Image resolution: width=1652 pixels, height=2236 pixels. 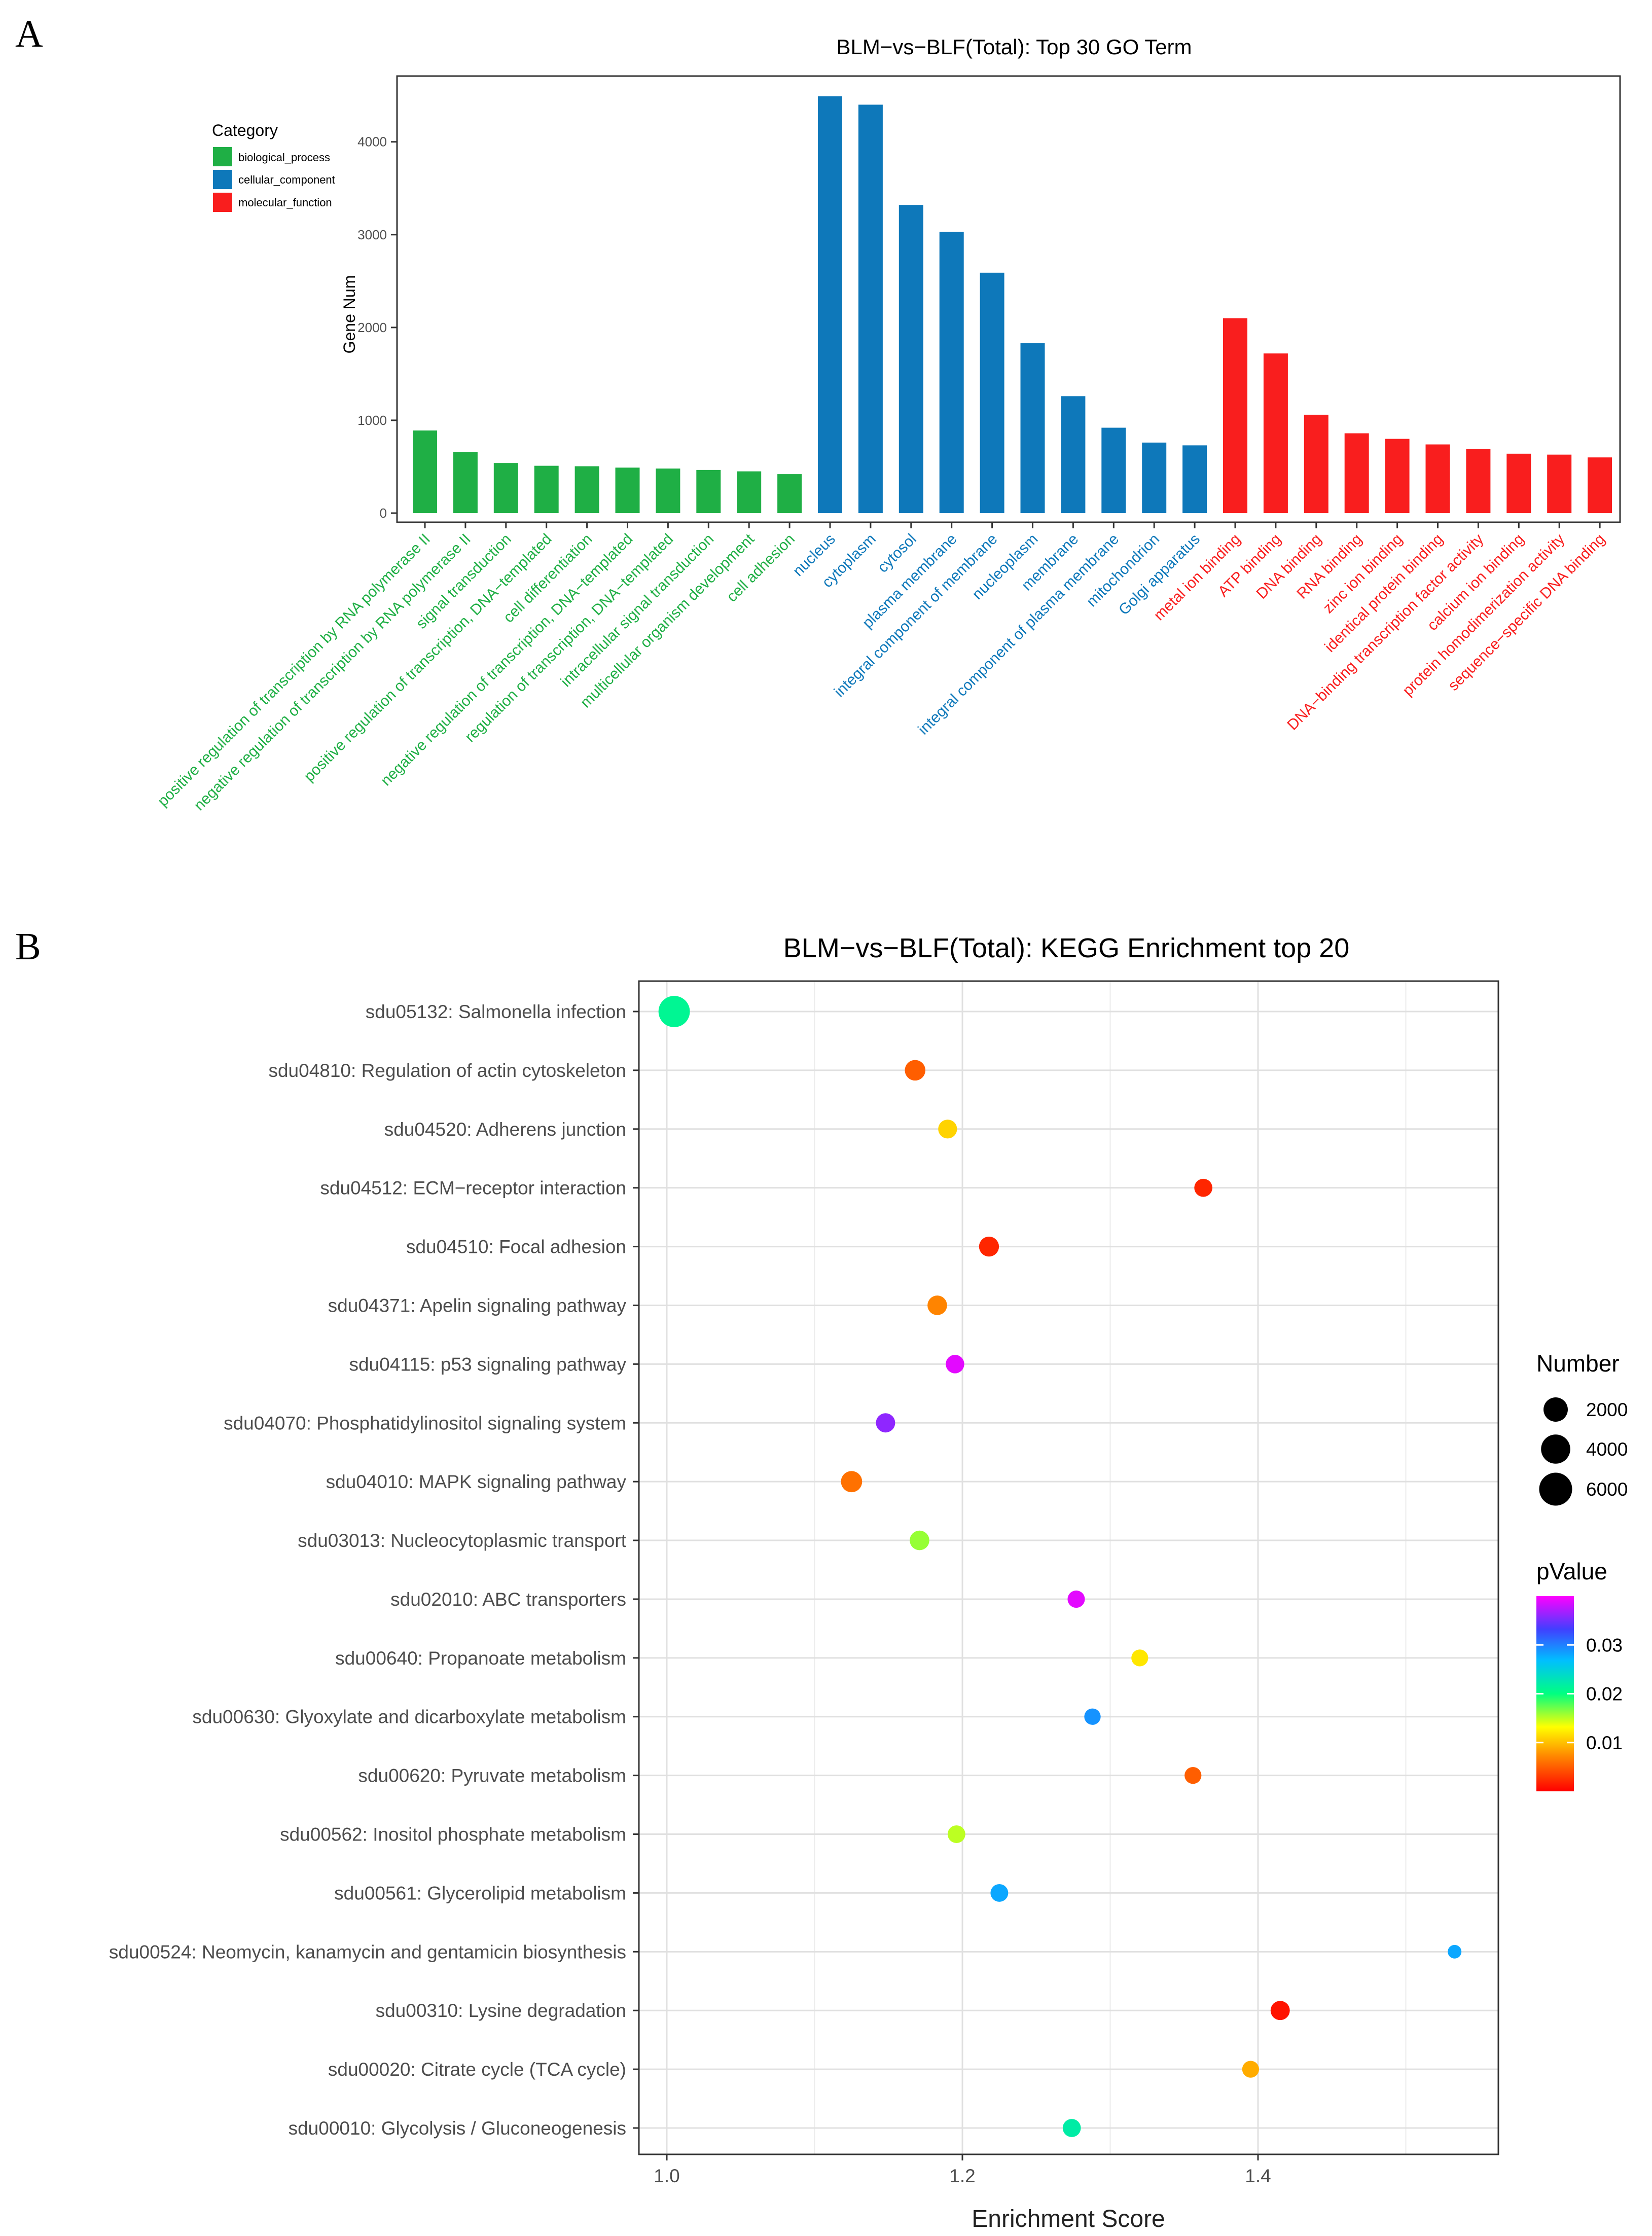 I want to click on kegg-y-tick-label: sdu04512: ECM−receptor interaction, so click(x=473, y=1189).